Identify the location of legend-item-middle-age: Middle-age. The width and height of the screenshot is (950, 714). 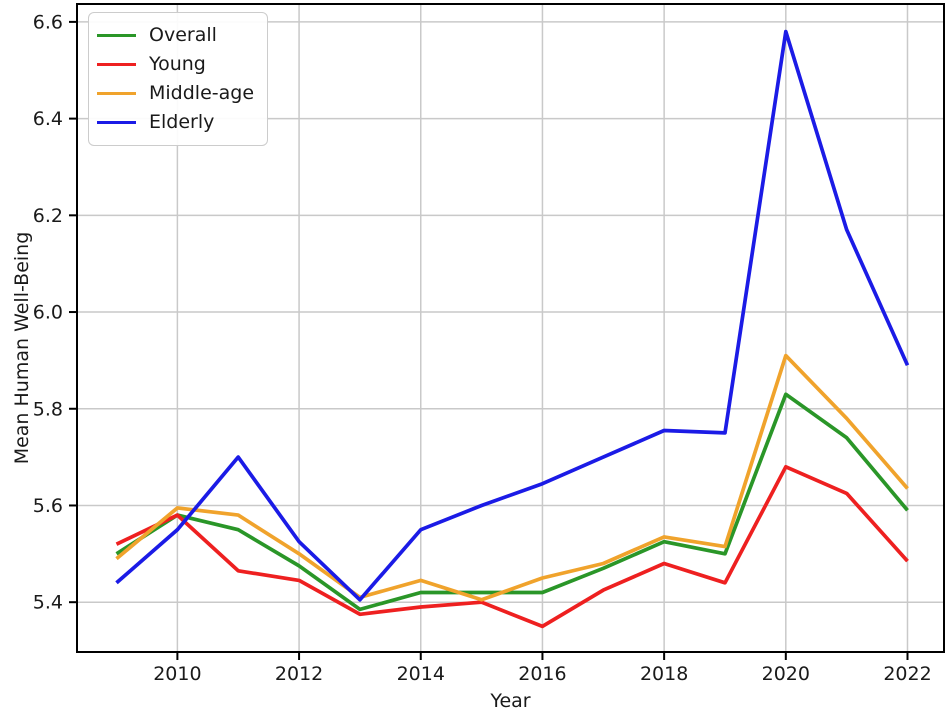
(177, 93).